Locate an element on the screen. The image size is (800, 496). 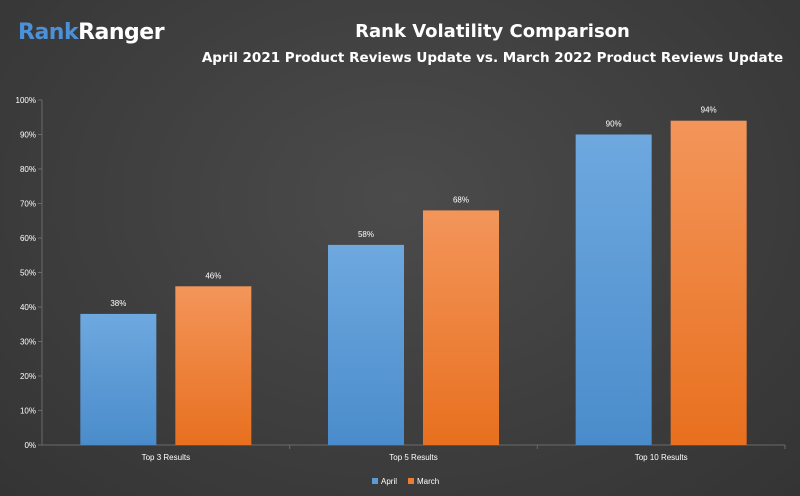
y-tick-label: 0% is located at coordinates (30, 445).